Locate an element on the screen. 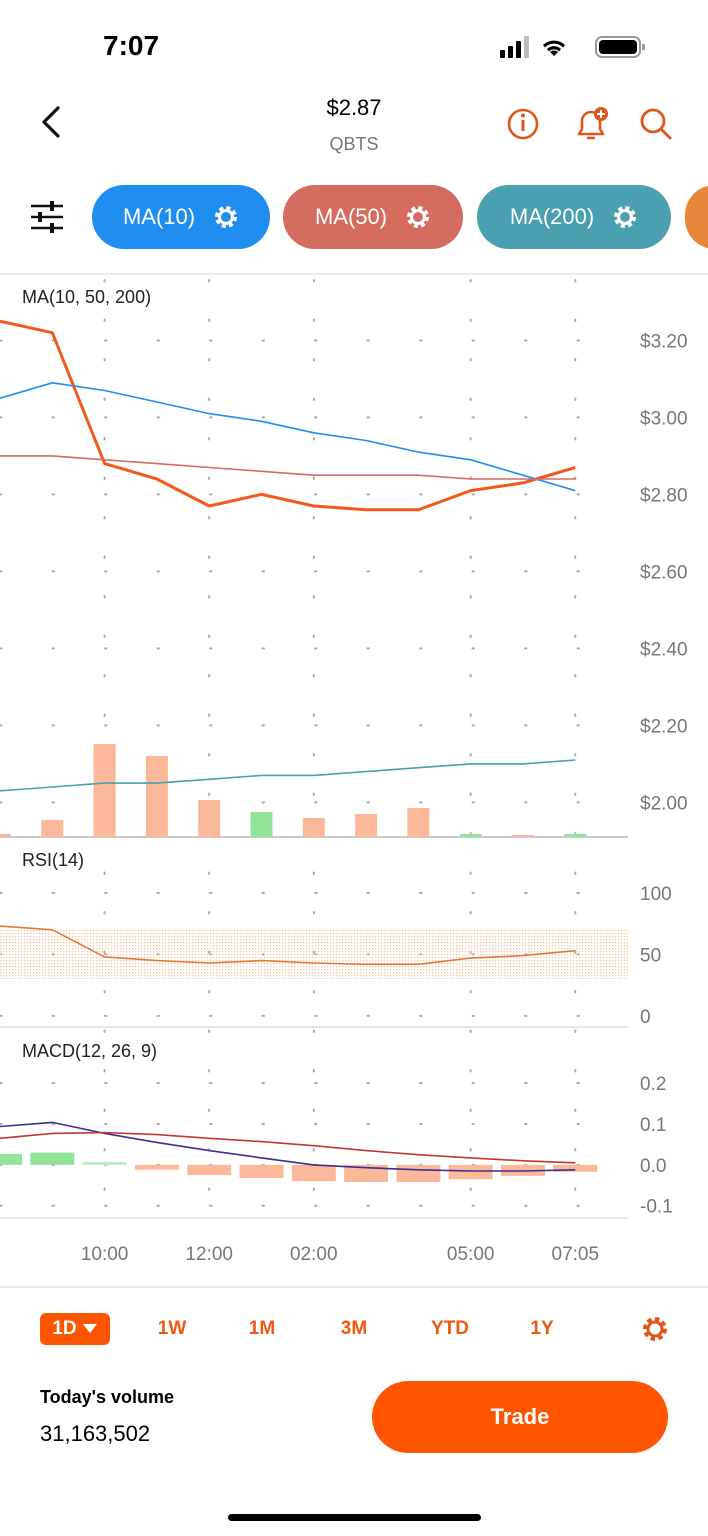 Image resolution: width=708 pixels, height=1536 pixels. x-tick-label: 07:05 is located at coordinates (576, 1254).